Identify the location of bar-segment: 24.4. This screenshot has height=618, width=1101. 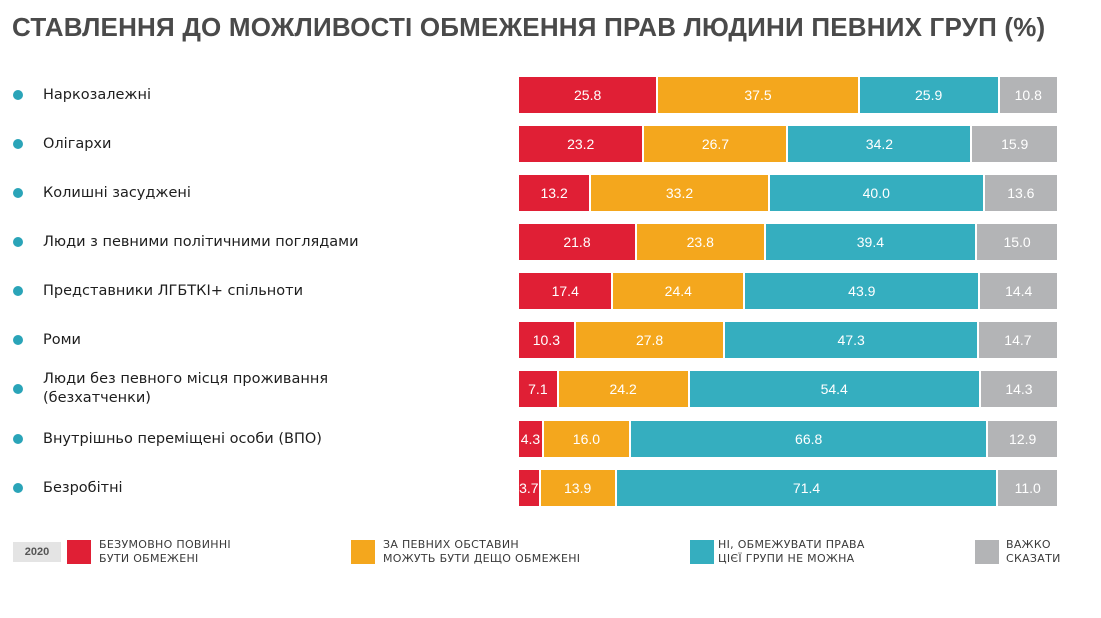
(678, 291).